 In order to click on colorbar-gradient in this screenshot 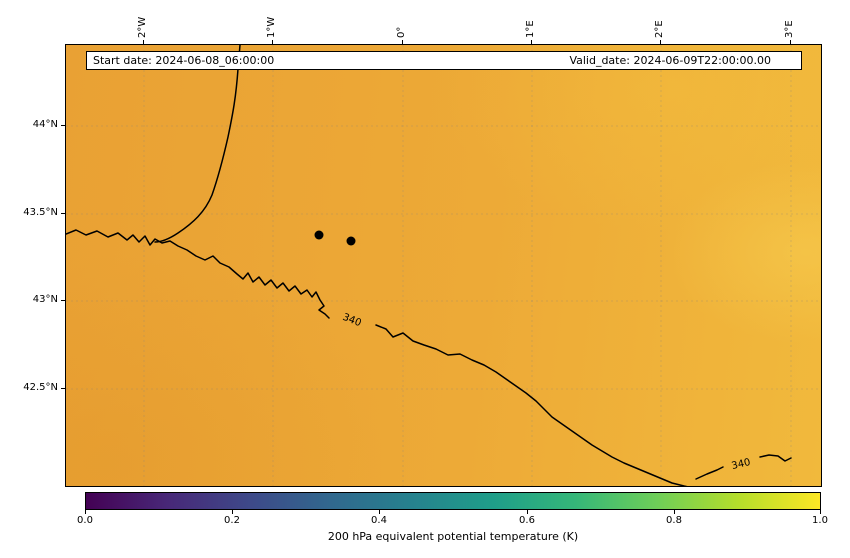, I will do `click(453, 501)`.